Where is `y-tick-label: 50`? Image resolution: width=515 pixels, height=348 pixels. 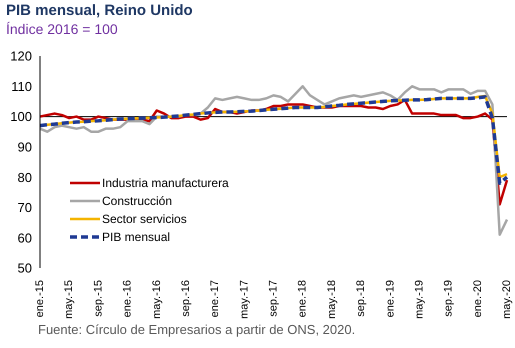
y-tick-label: 50 is located at coordinates (25, 268).